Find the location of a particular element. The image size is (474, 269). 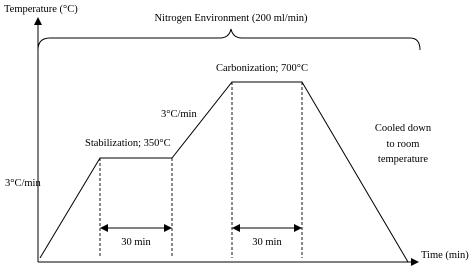

stage-label: Stabilization; 350°C is located at coordinates (128, 143).